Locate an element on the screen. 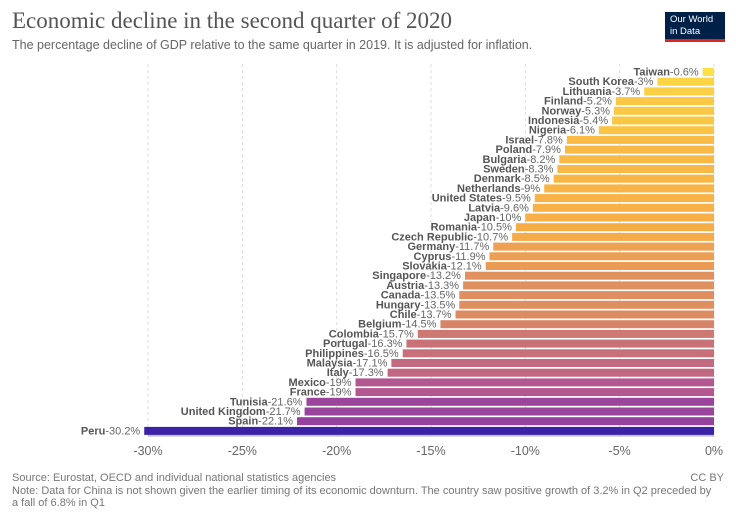 This screenshot has width=736, height=520. category-label: Poland is located at coordinates (514, 150).